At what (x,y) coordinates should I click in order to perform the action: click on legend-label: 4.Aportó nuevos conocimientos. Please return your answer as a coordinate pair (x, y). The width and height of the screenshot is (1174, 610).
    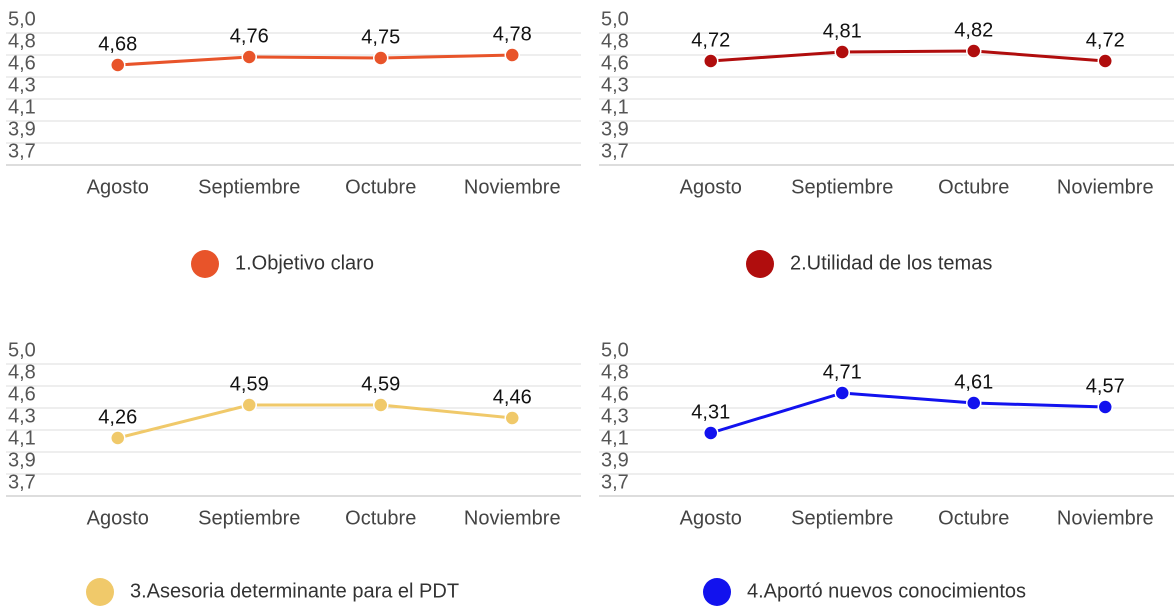
    Looking at the image, I should click on (886, 591).